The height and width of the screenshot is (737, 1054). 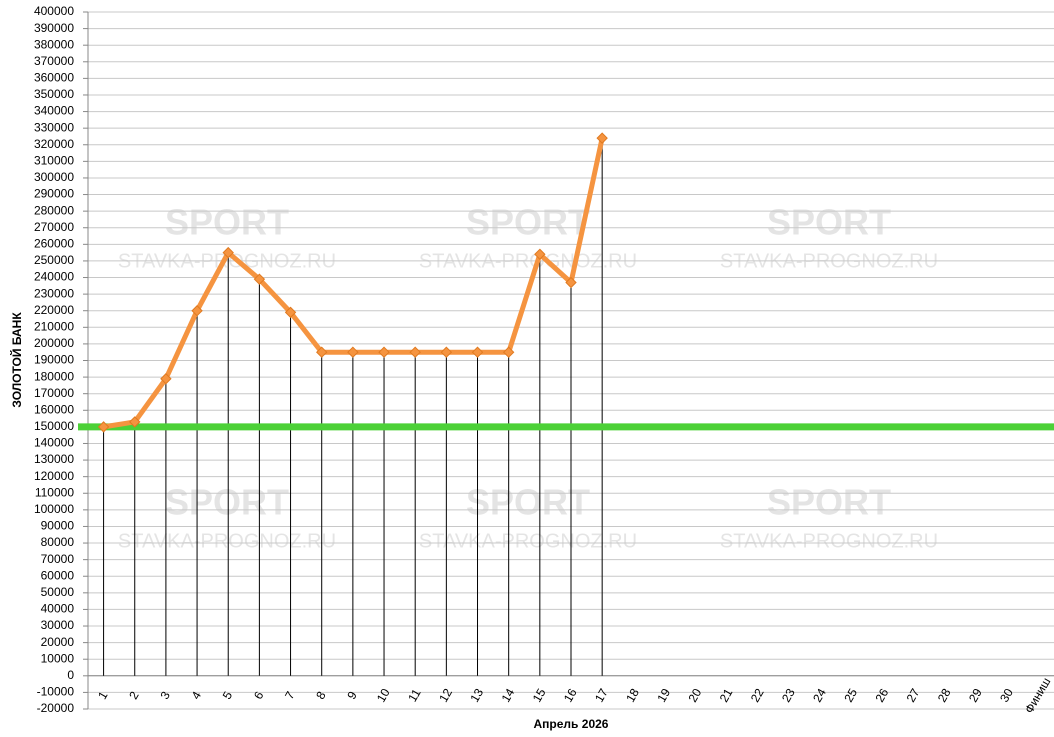 What do you see at coordinates (54, 376) in the screenshot?
I see `y-tick-label: 180000` at bounding box center [54, 376].